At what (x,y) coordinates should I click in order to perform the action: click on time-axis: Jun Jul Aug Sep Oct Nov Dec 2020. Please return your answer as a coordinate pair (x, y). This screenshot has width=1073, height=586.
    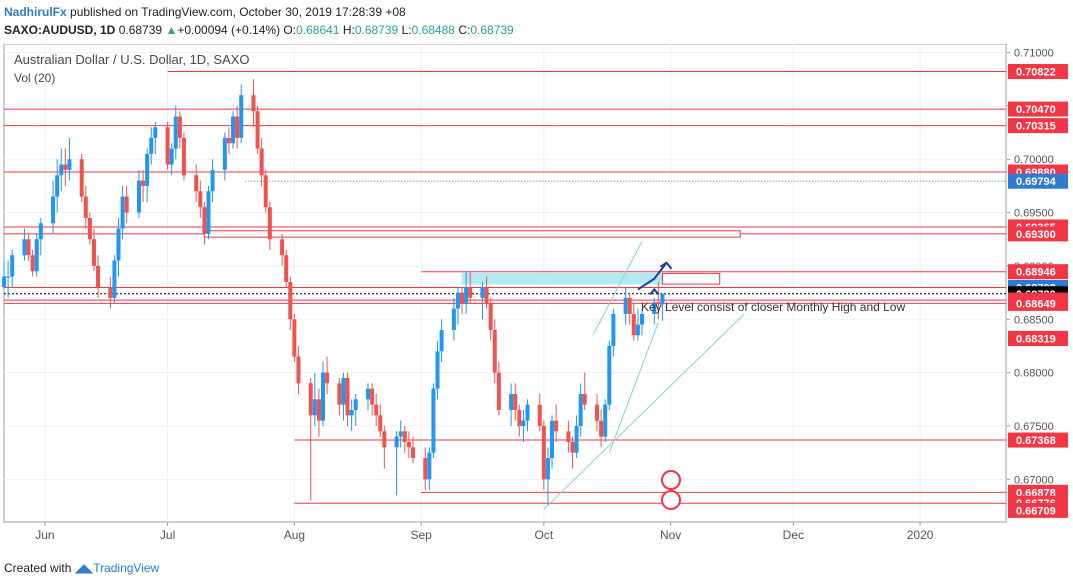
    Looking at the image, I should click on (484, 532).